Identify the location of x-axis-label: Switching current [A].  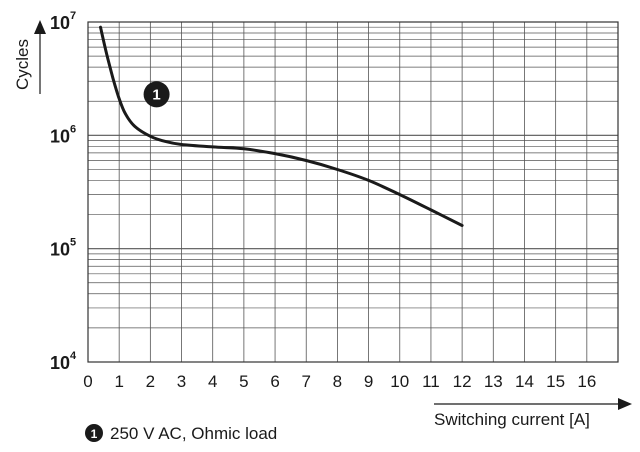
(512, 419).